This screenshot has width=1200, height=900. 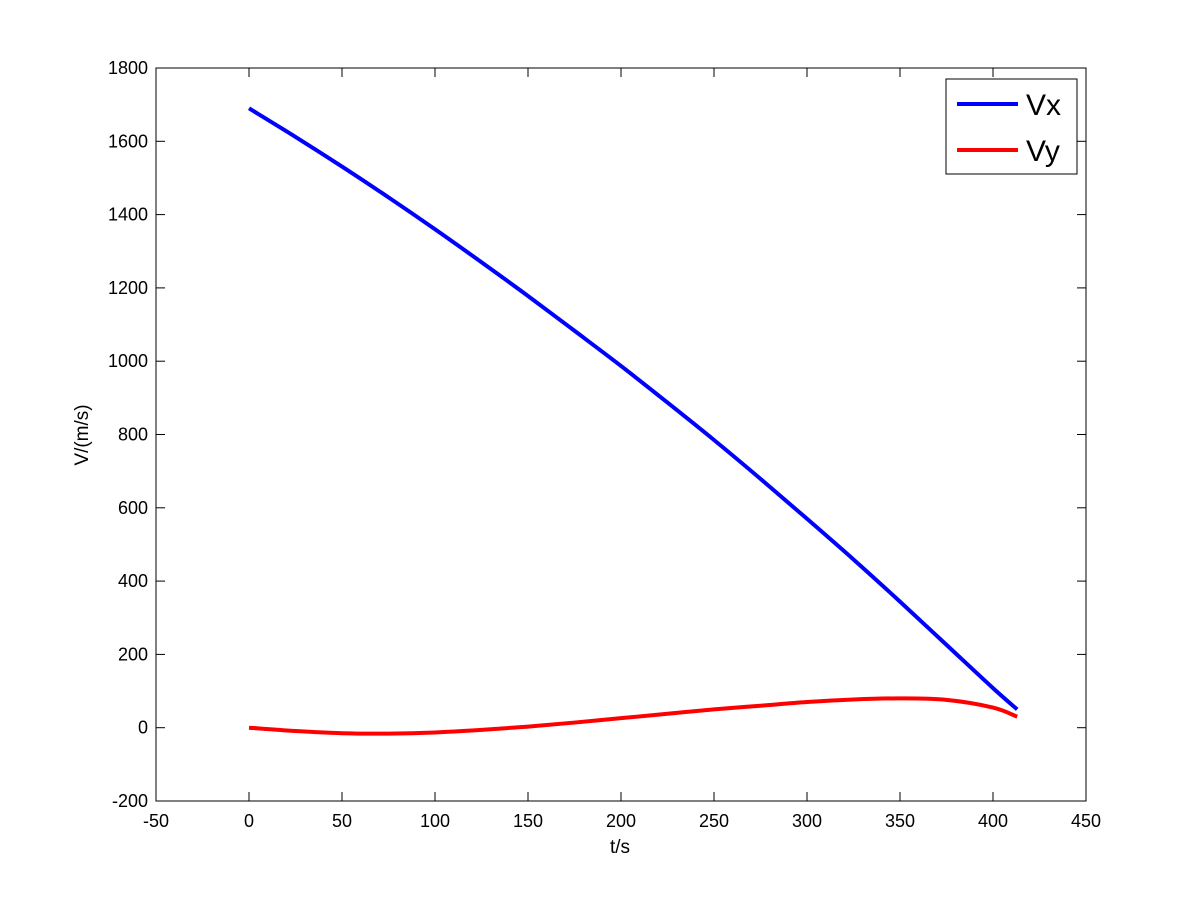 I want to click on legend-box, so click(x=1011, y=126).